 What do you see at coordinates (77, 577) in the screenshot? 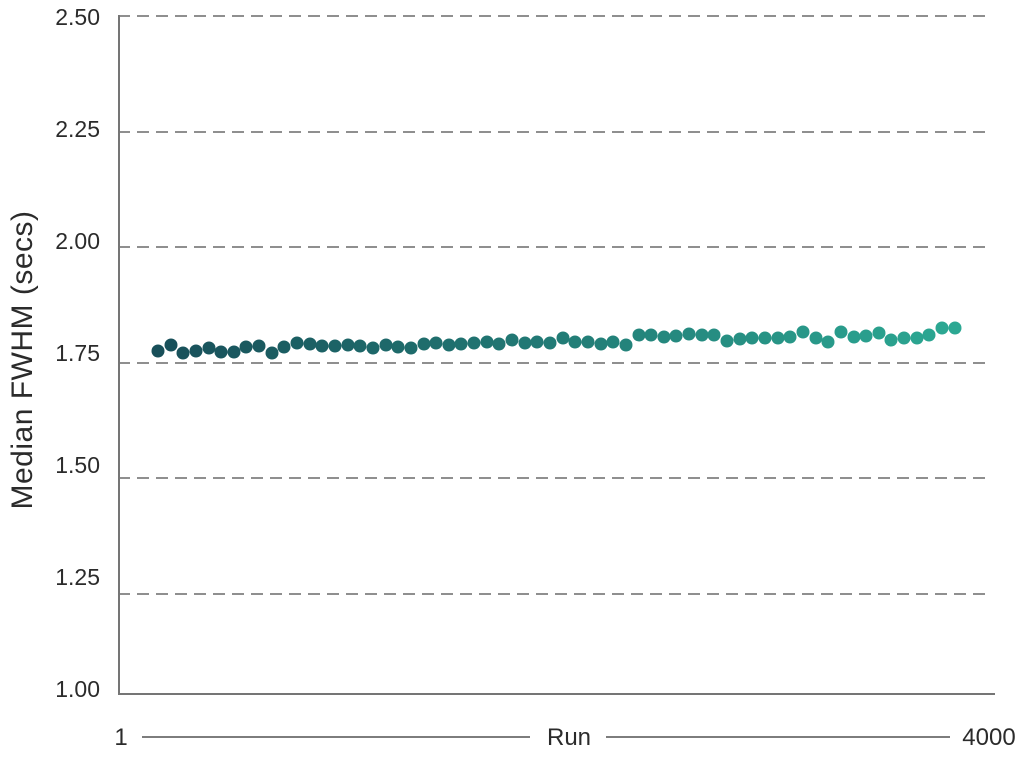
I see `y-tick-label: 1.25` at bounding box center [77, 577].